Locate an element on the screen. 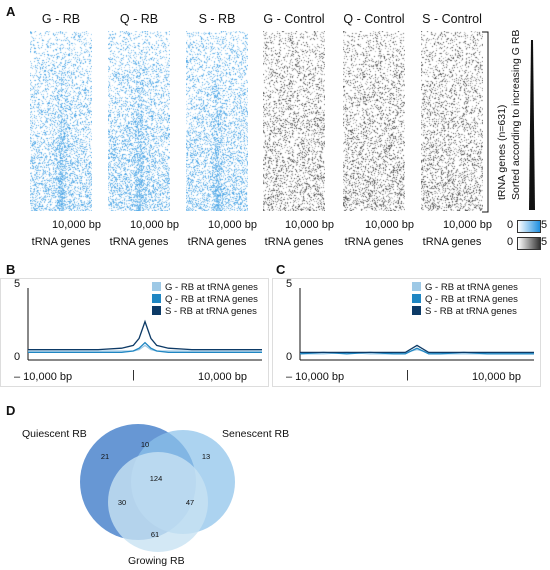 Image resolution: width=550 pixels, height=570 pixels. c-xtick-right: 10,000 bp is located at coordinates (496, 377).